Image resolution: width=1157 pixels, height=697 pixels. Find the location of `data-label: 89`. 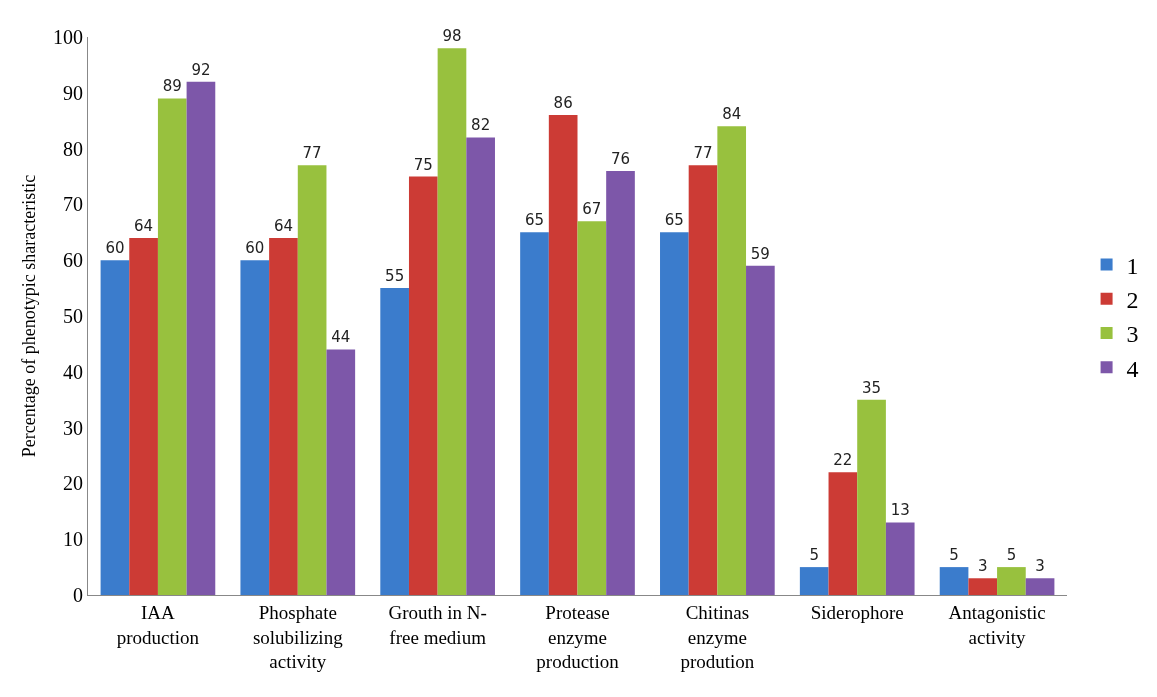

data-label: 89 is located at coordinates (172, 86).